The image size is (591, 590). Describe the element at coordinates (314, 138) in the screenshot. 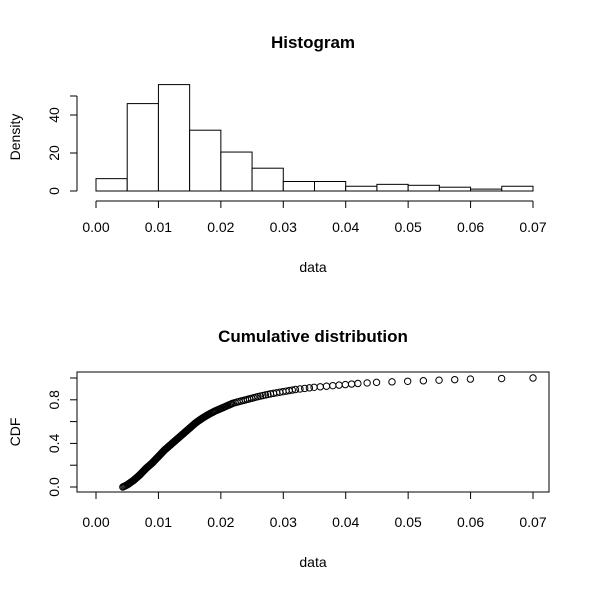

I see `histogram-bars` at that location.